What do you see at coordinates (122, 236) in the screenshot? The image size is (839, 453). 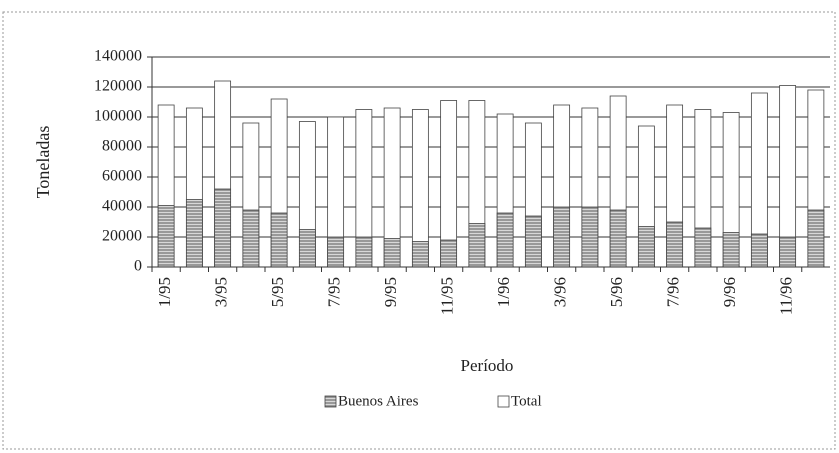 I see `y-tick-label: 20000` at bounding box center [122, 236].